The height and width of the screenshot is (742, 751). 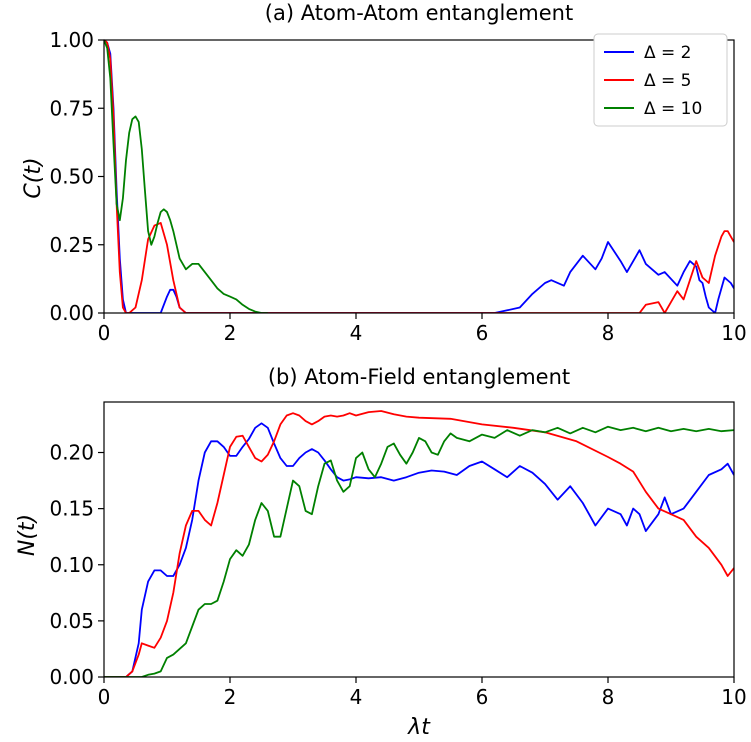 What do you see at coordinates (104, 333) in the screenshot?
I see `panel-a-xtick-label: 0` at bounding box center [104, 333].